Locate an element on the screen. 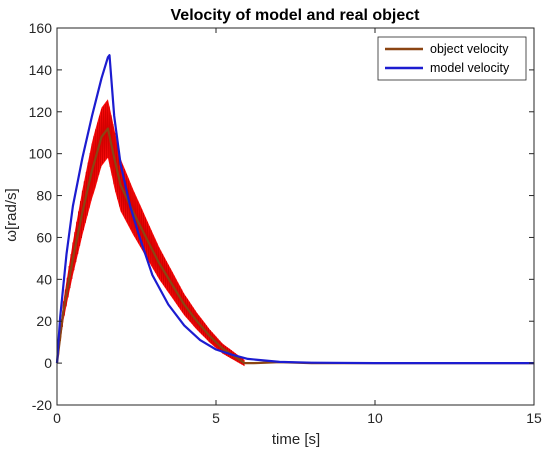 This screenshot has width=550, height=455. y-tick-label: 40 is located at coordinates (44, 279).